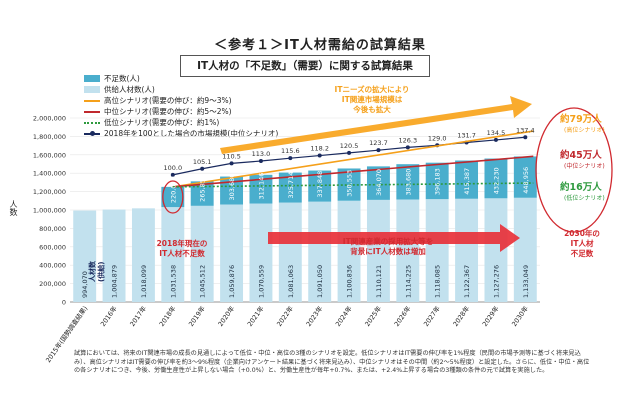 Image resolution: width=640 pixels, height=410 pixels. Describe the element at coordinates (343, 316) in the screenshot. I see `x-tick-label: 2024年` at that location.